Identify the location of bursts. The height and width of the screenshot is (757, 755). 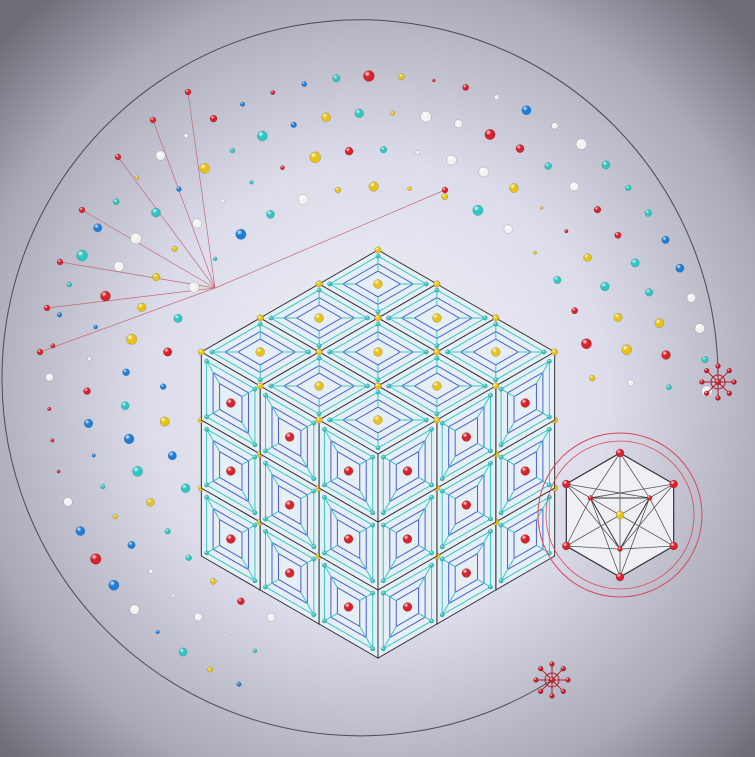
(635, 531).